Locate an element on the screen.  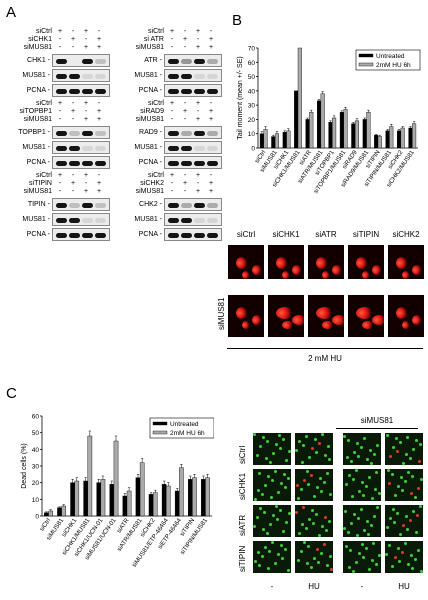
band-label: PCNA - is located at coordinates (38, 234).